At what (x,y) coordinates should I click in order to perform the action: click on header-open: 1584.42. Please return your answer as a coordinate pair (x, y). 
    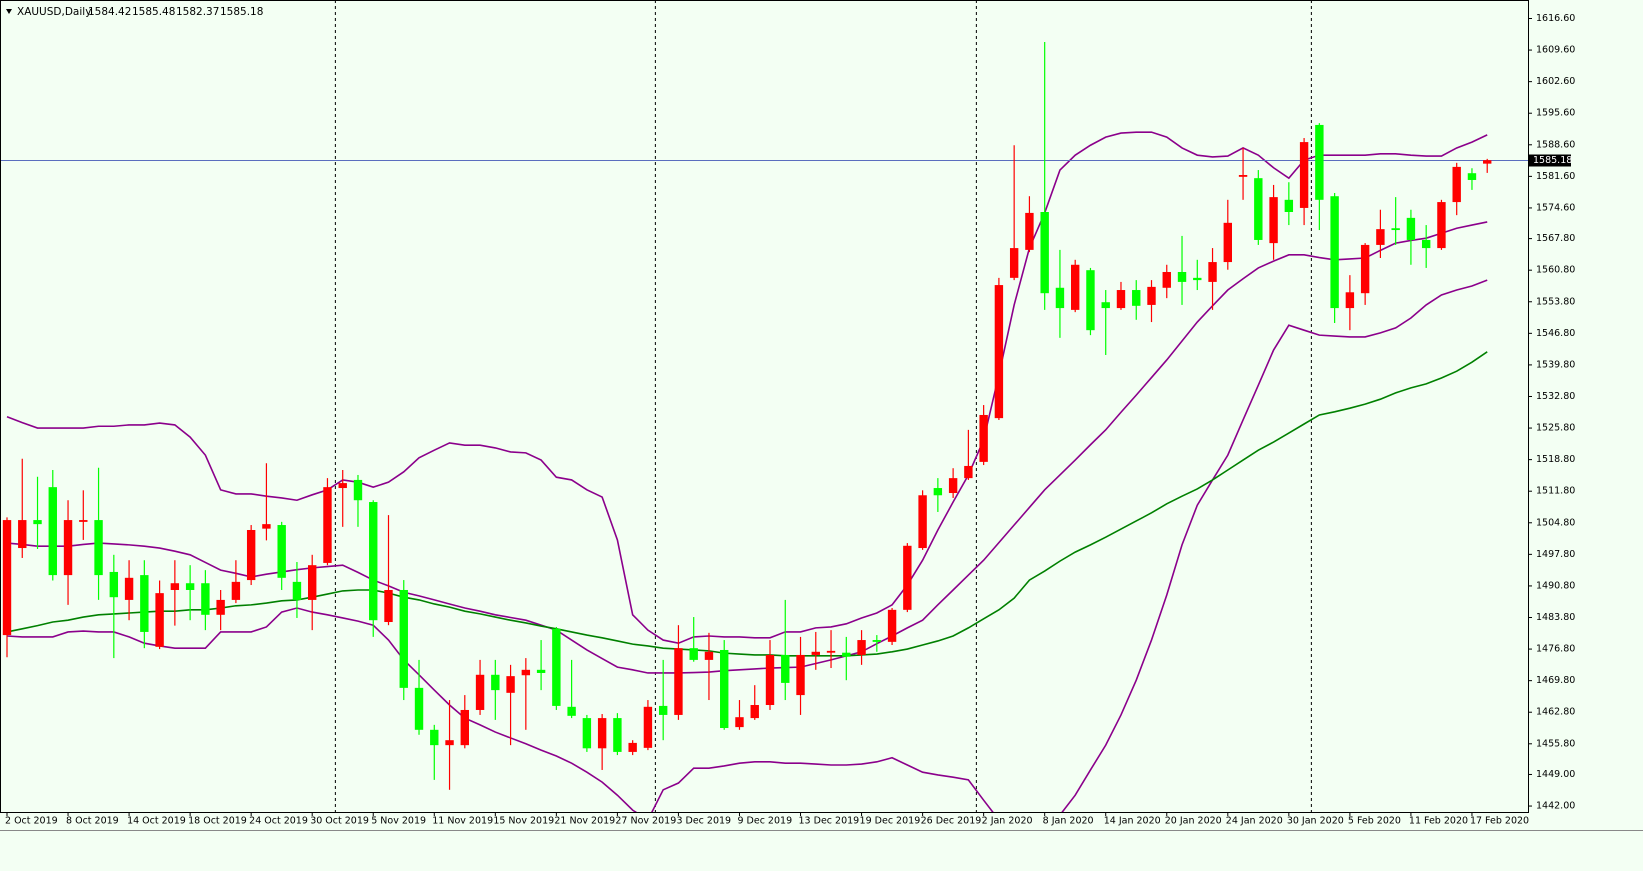
    Looking at the image, I should click on (109, 12).